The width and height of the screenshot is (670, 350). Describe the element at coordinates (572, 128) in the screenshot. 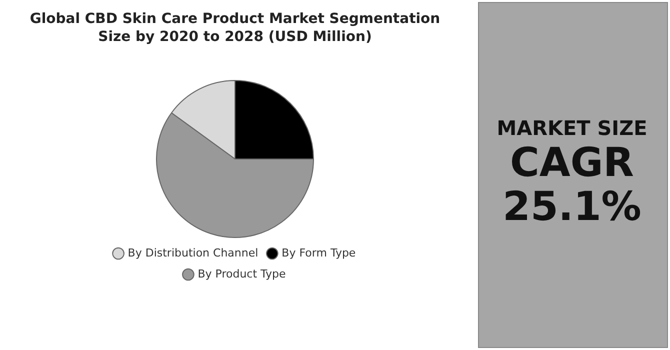

I see `text: MARKET SIZE` at that location.